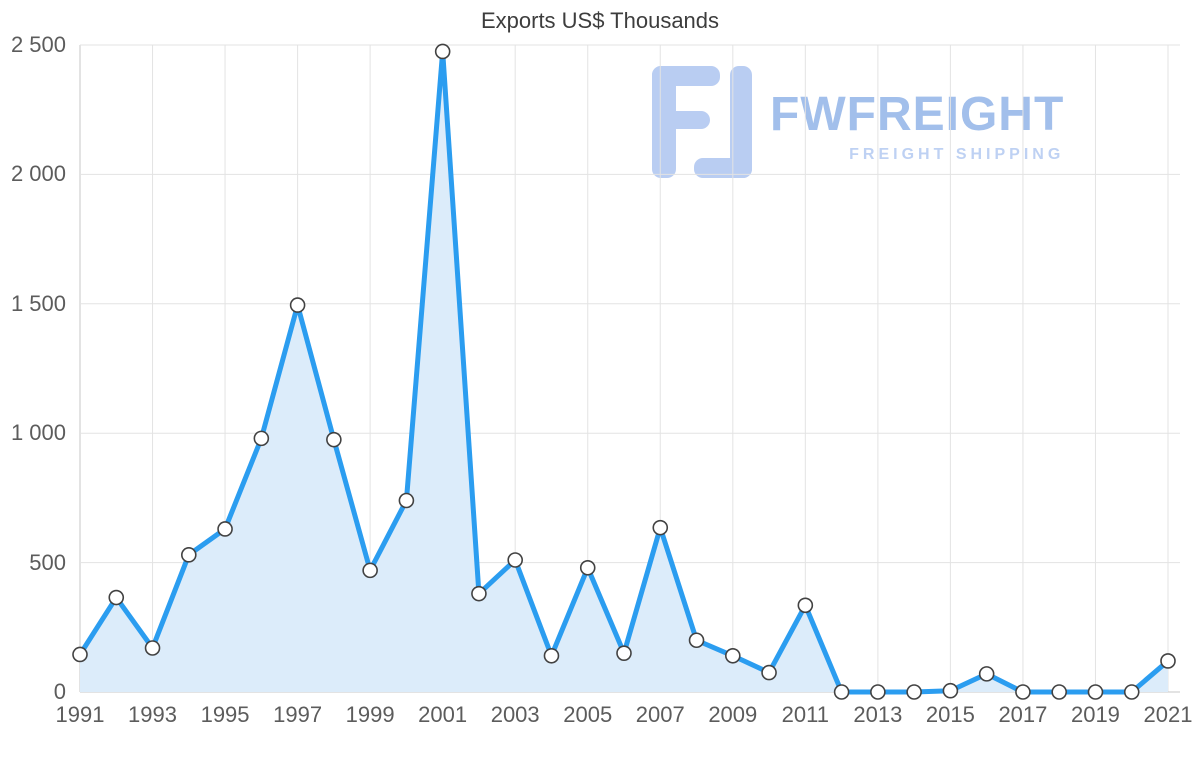 The width and height of the screenshot is (1200, 763). Describe the element at coordinates (957, 155) in the screenshot. I see `brand-subtitle: FREIGHT SHIPPING` at that location.